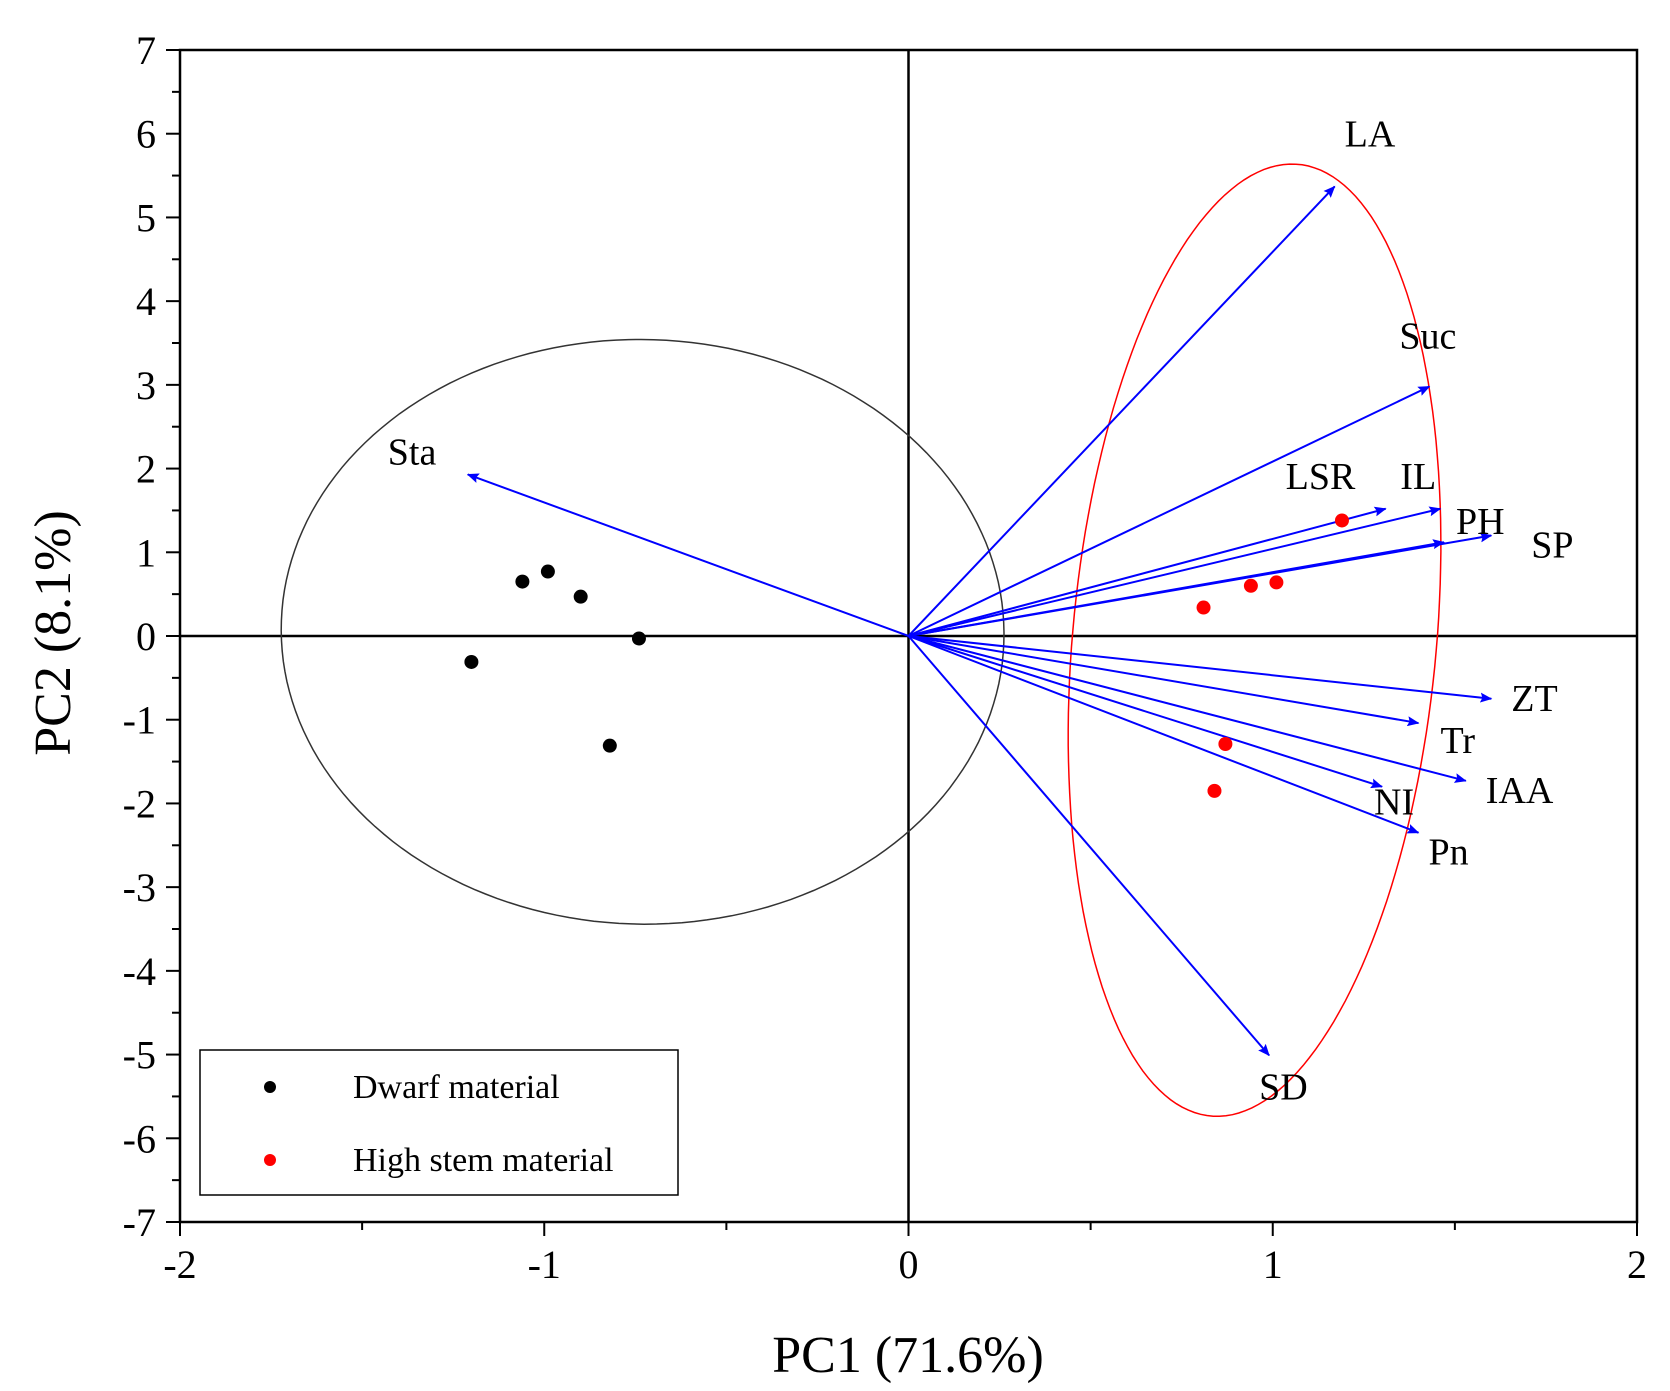 This screenshot has height=1391, width=1670. Describe the element at coordinates (687, 555) in the screenshot. I see `loading-arrow-sta` at that location.